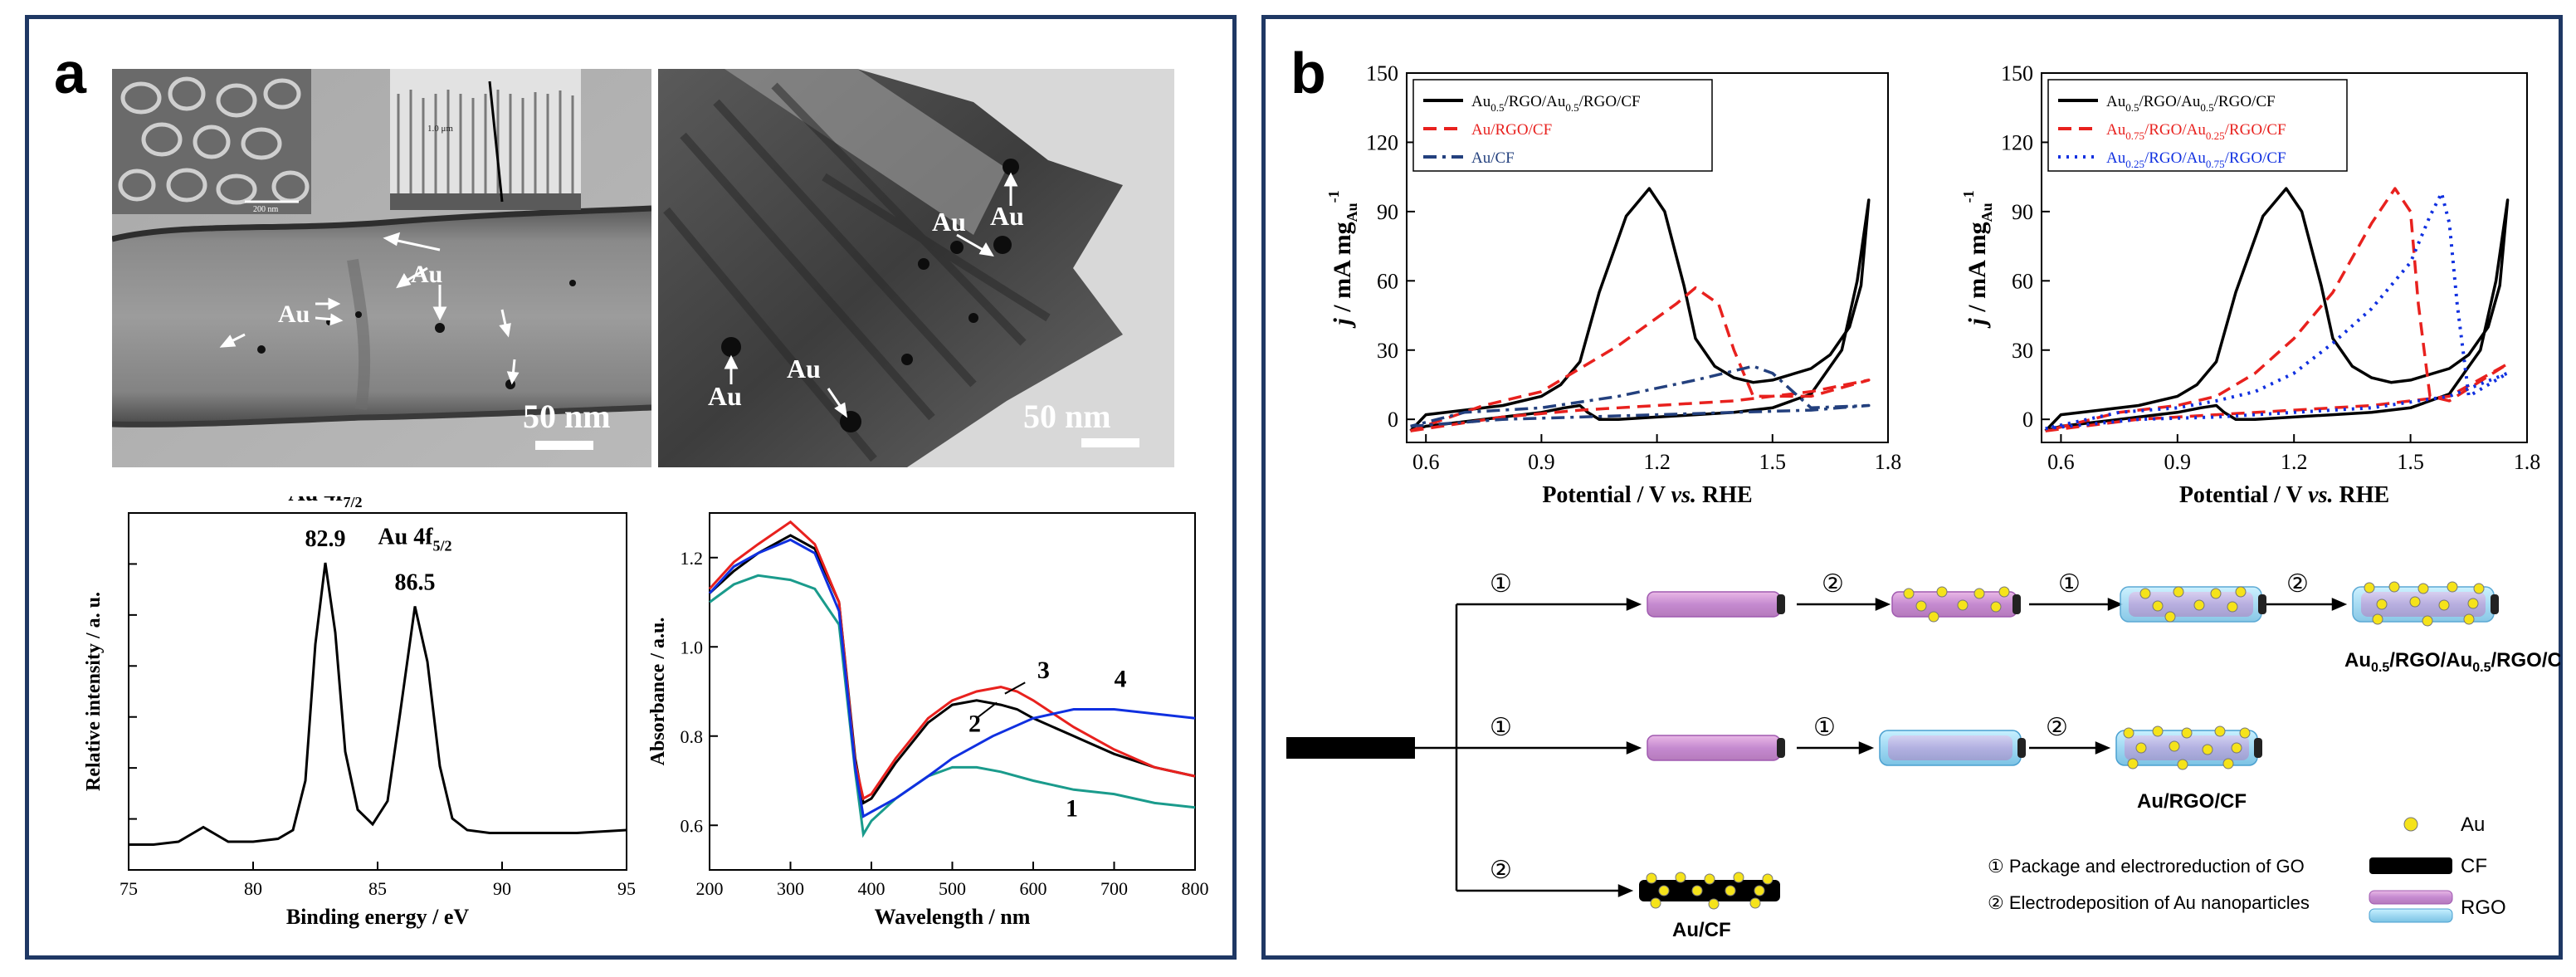  I want to click on tem-image-2: Au Au Au Au 50 nm, so click(916, 268).